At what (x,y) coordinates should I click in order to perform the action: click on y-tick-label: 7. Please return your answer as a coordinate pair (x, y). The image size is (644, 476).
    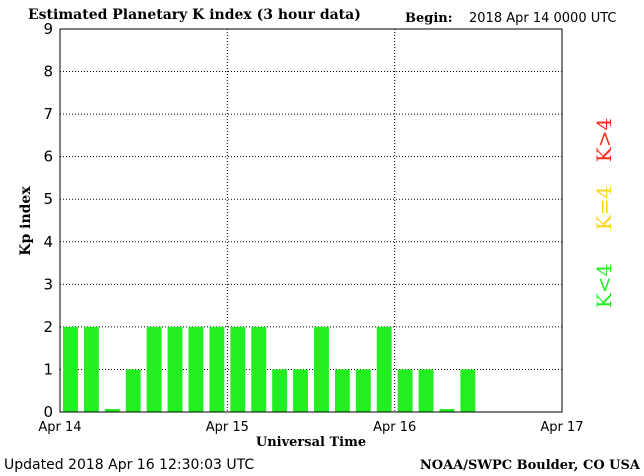
    Looking at the image, I should click on (48, 114).